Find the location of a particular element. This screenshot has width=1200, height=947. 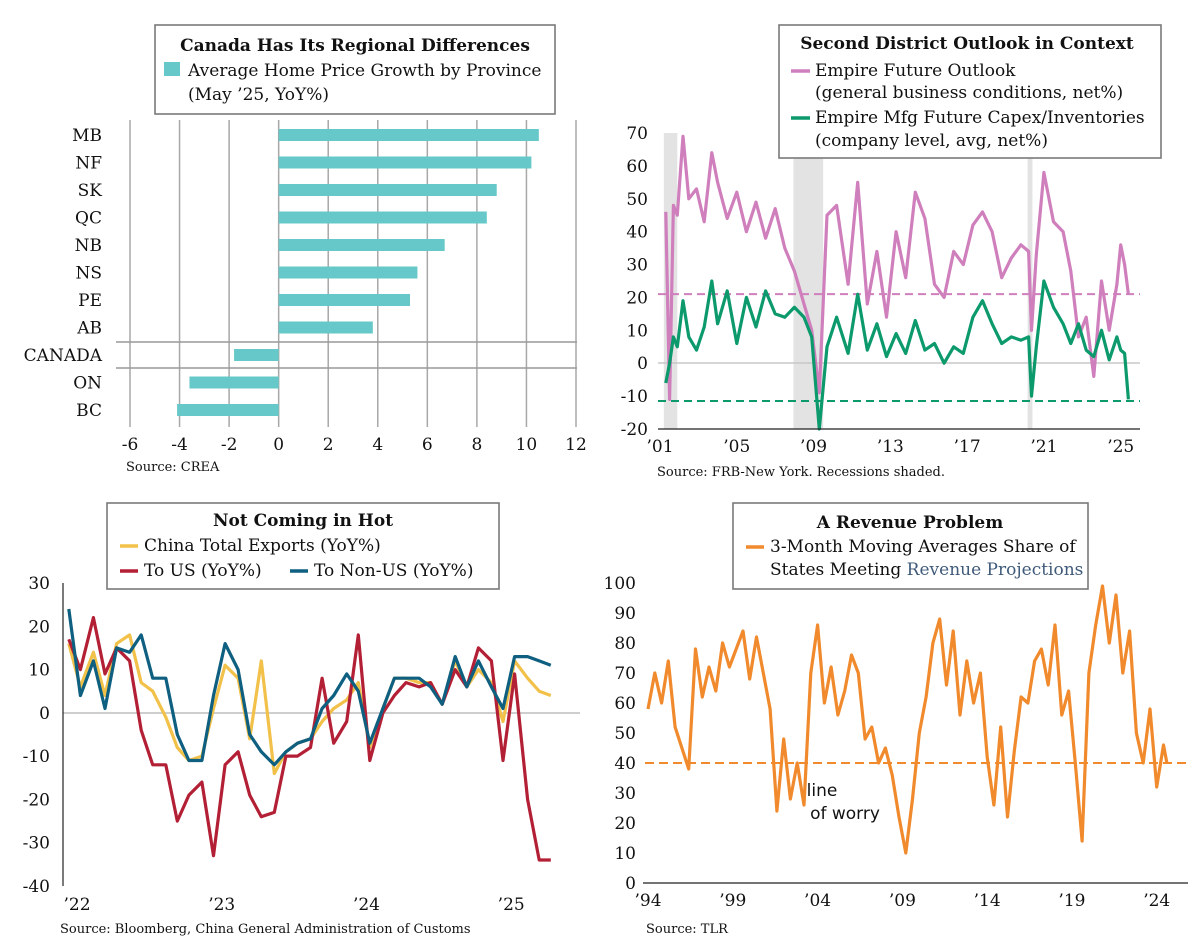

provinces-x-tick-label: -4 is located at coordinates (179, 445).